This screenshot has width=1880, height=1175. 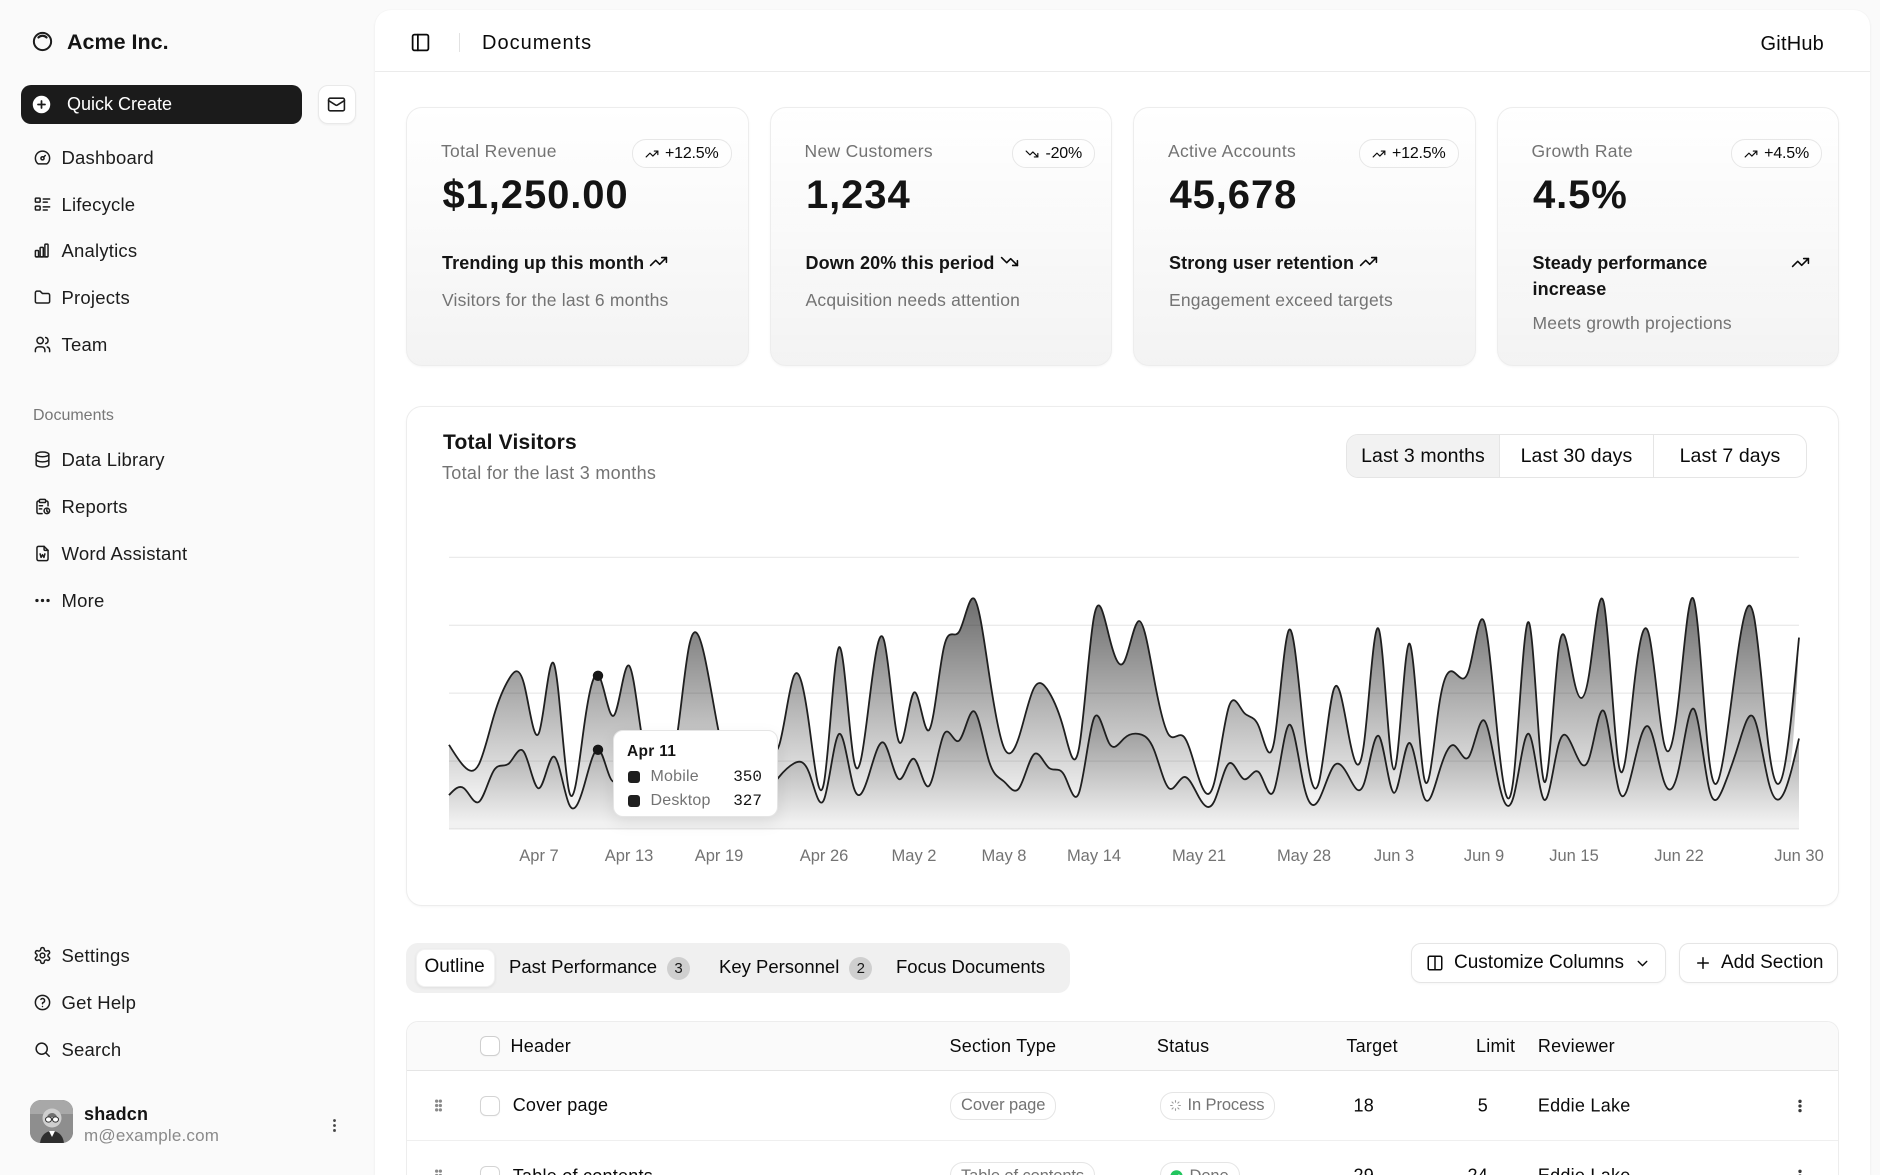 I want to click on svg-text: May 8, so click(x=1004, y=856).